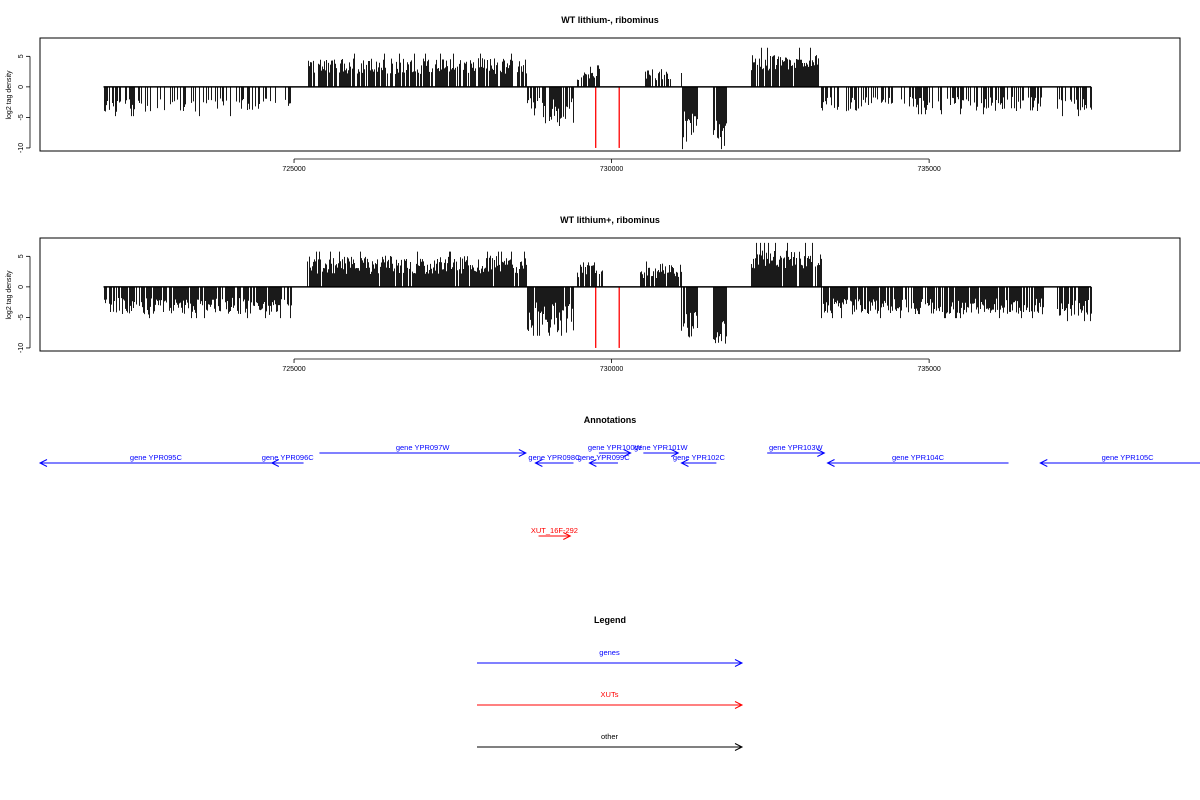 This screenshot has height=800, width=1200. I want to click on feature-label: gene YPR098C, so click(554, 457).